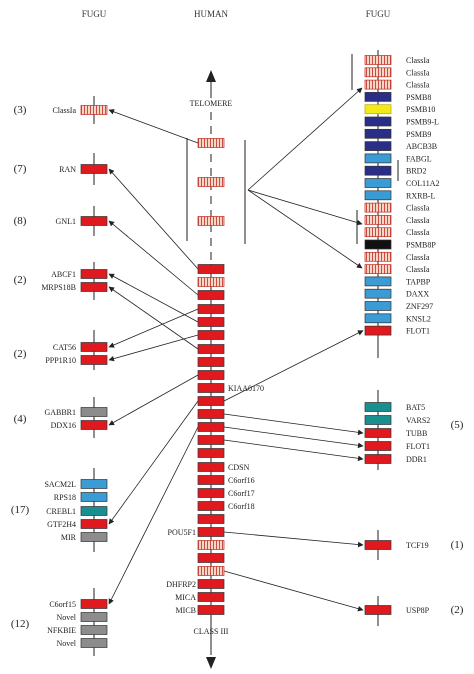 This screenshot has height=674, width=474. Describe the element at coordinates (211, 103) in the screenshot. I see `telomere-label: TELOMERE` at that location.